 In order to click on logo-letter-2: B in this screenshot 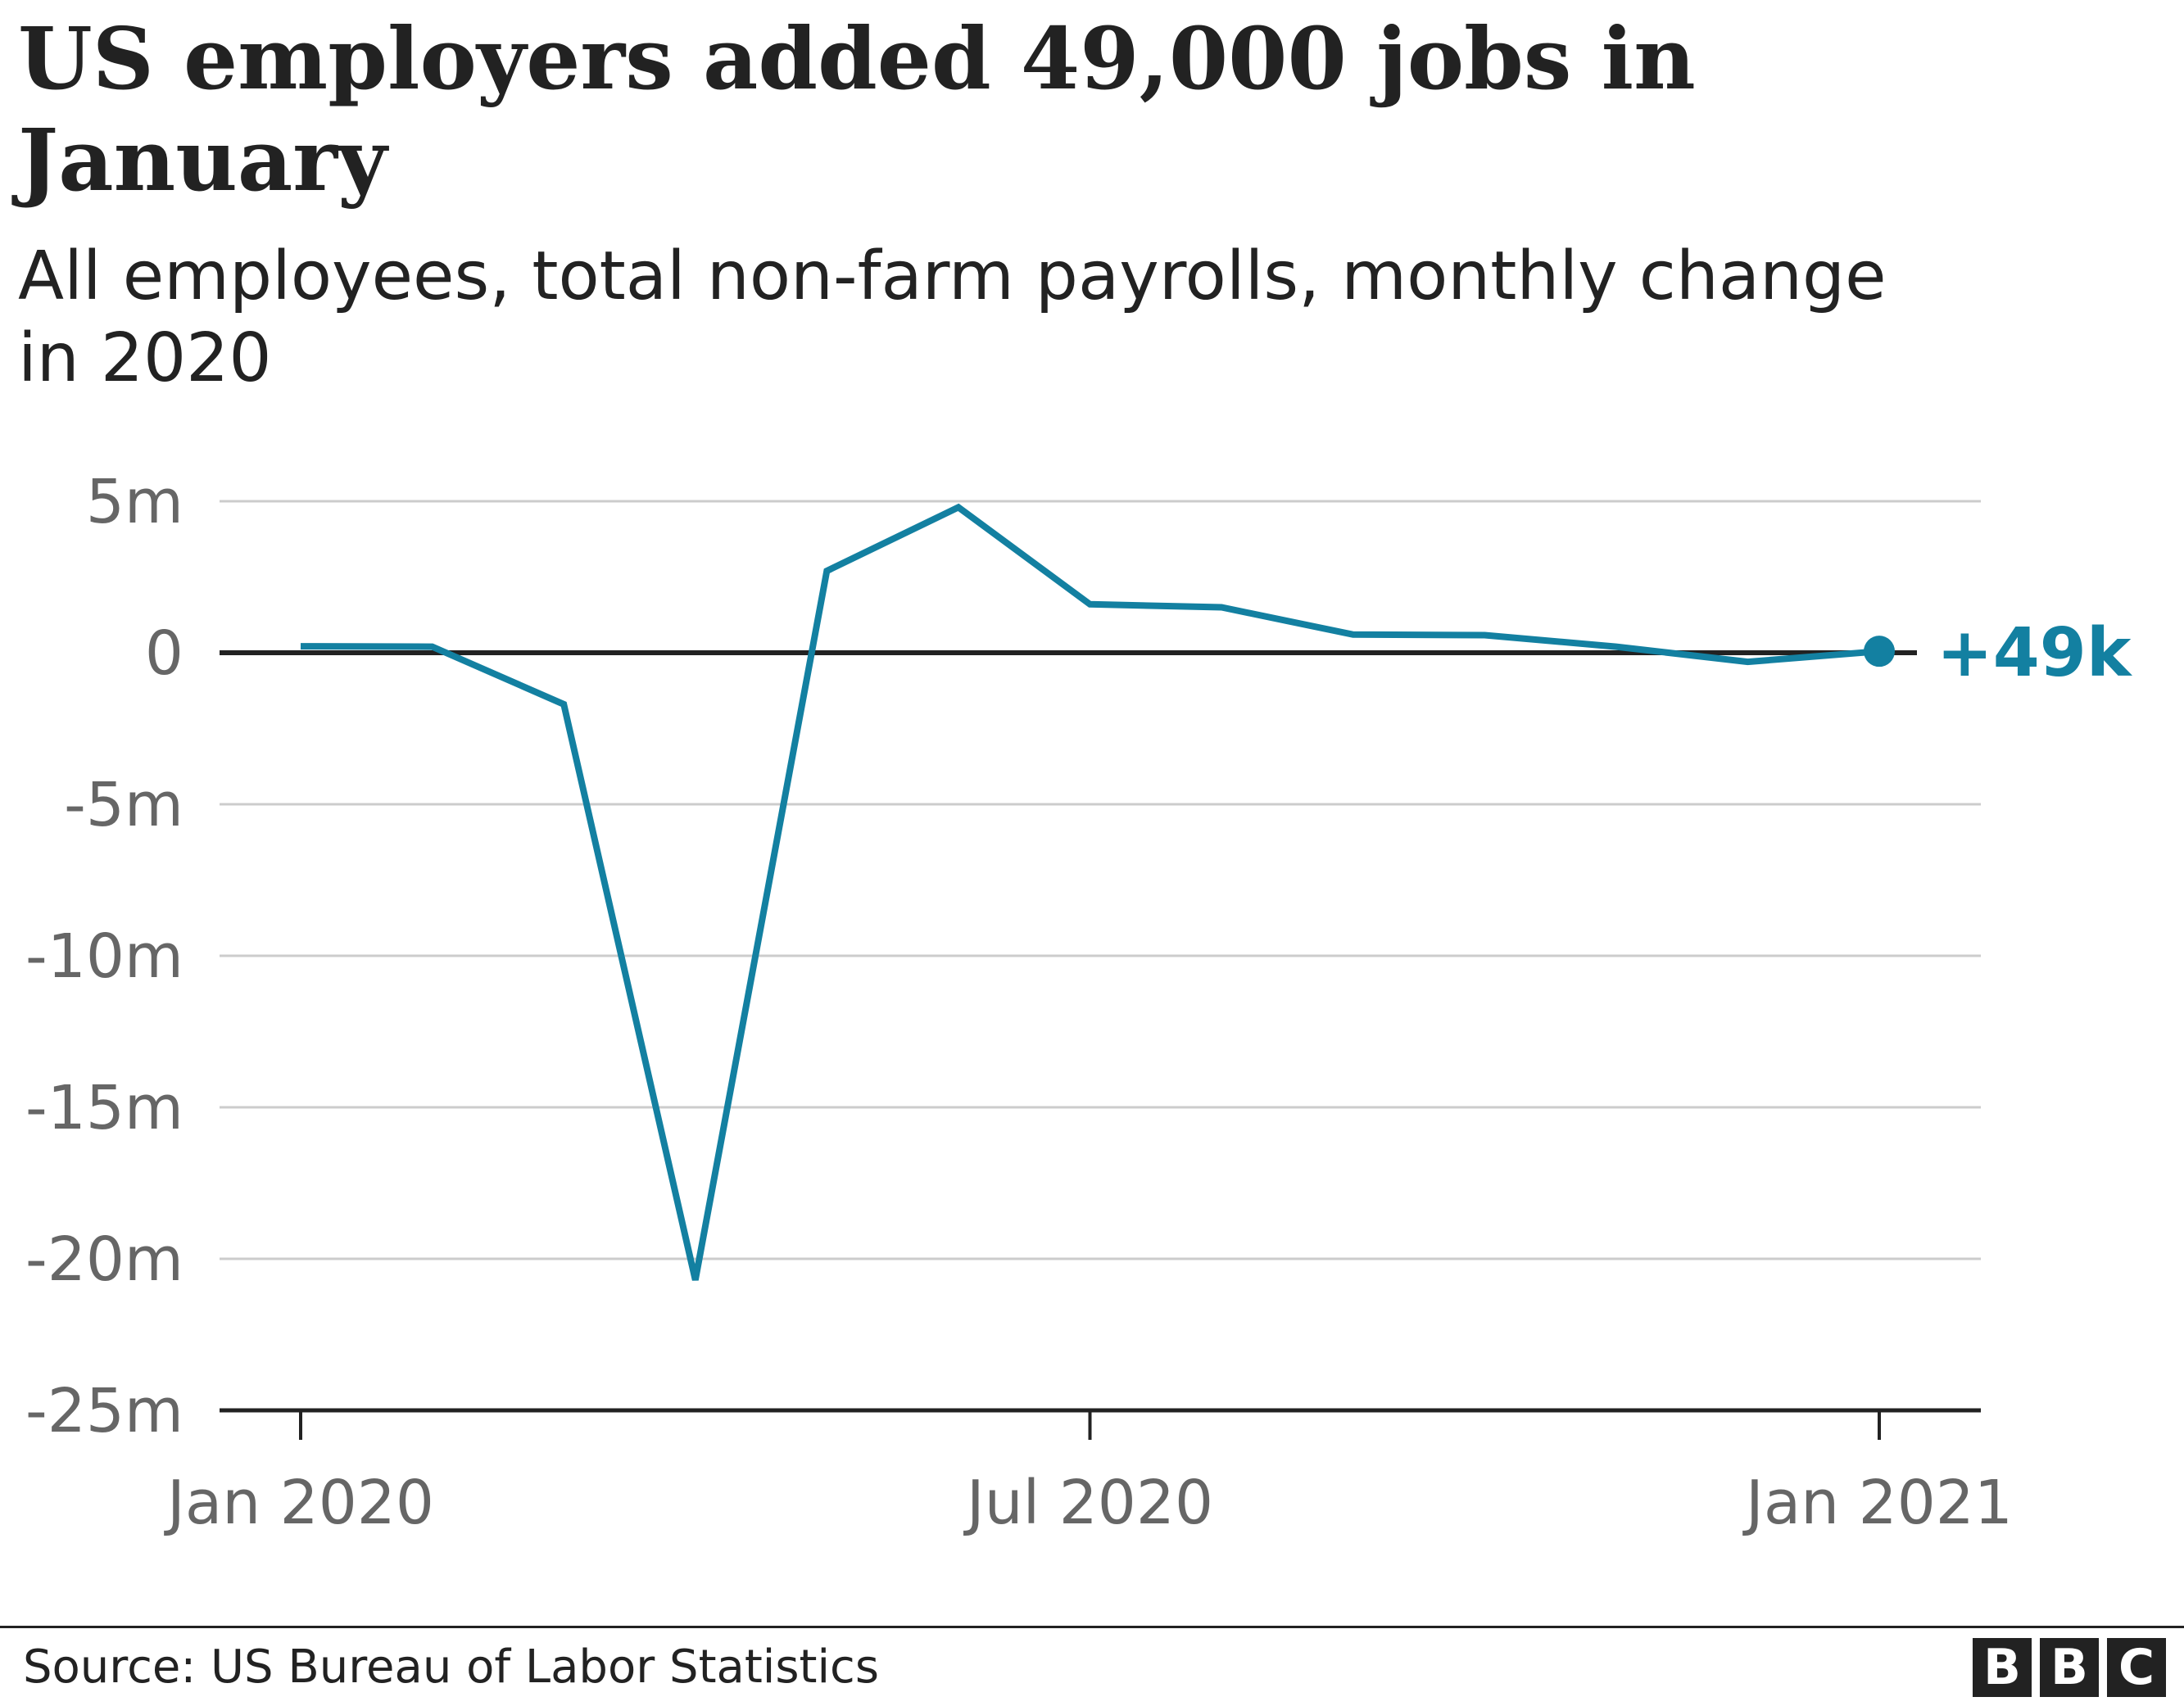, I will do `click(2069, 1667)`.